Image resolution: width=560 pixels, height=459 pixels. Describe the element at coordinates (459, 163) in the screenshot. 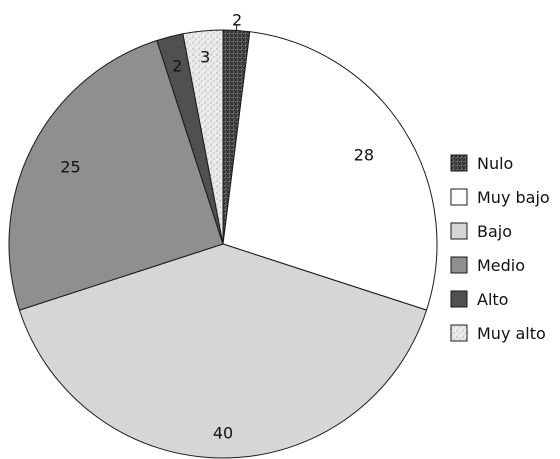

I see `legend-swatch-nulo` at that location.